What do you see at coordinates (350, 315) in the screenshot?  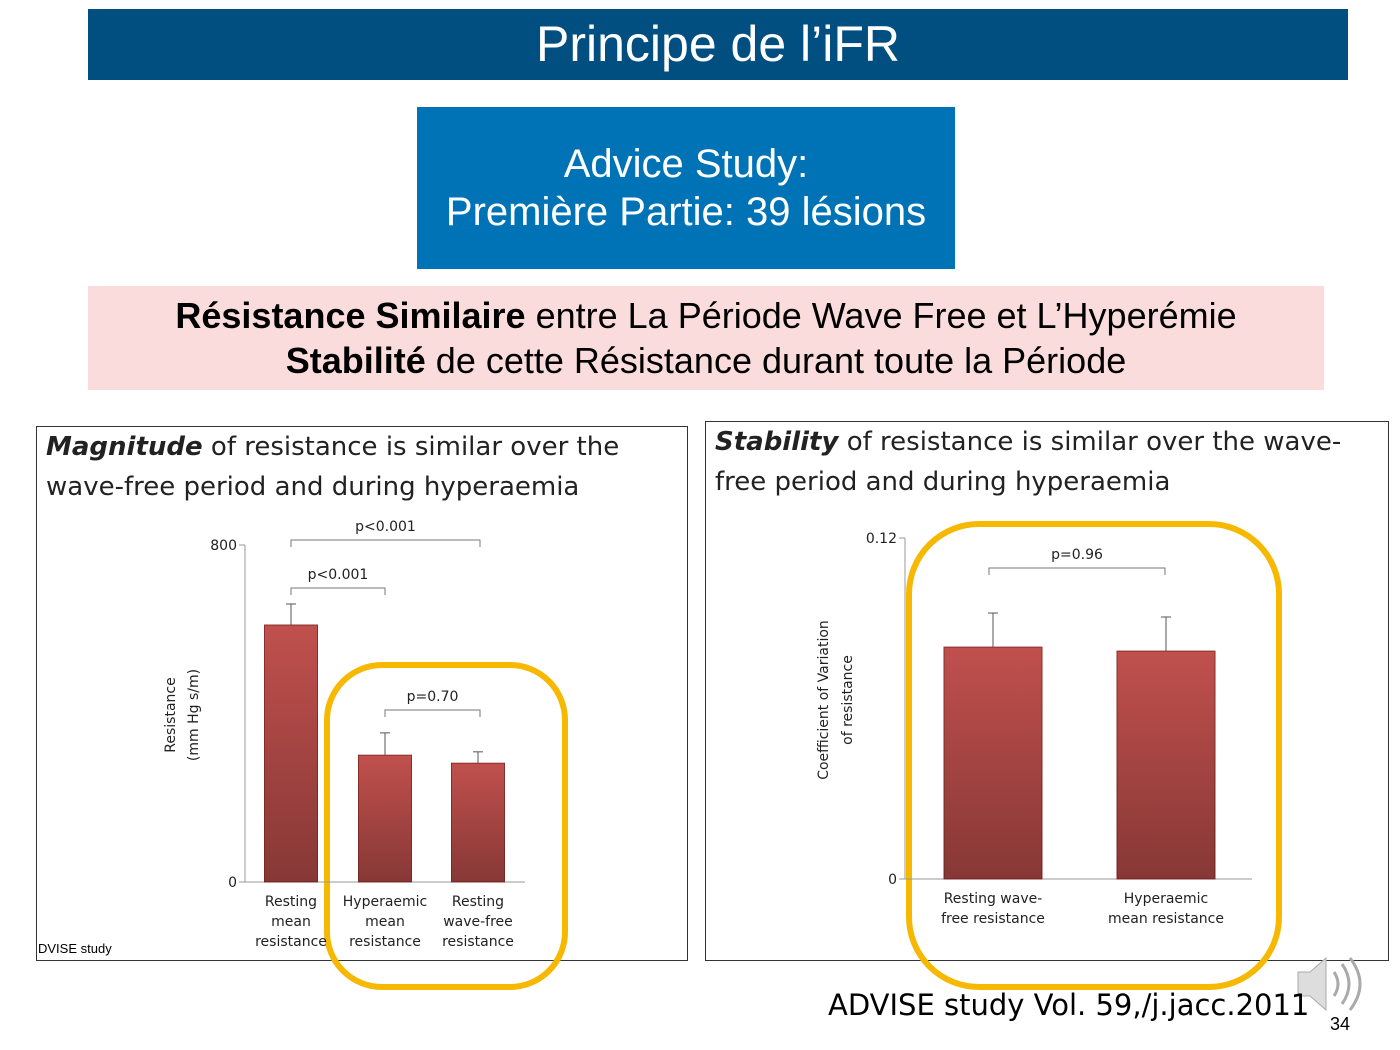 I see `bold-text: Résistance Similaire` at bounding box center [350, 315].